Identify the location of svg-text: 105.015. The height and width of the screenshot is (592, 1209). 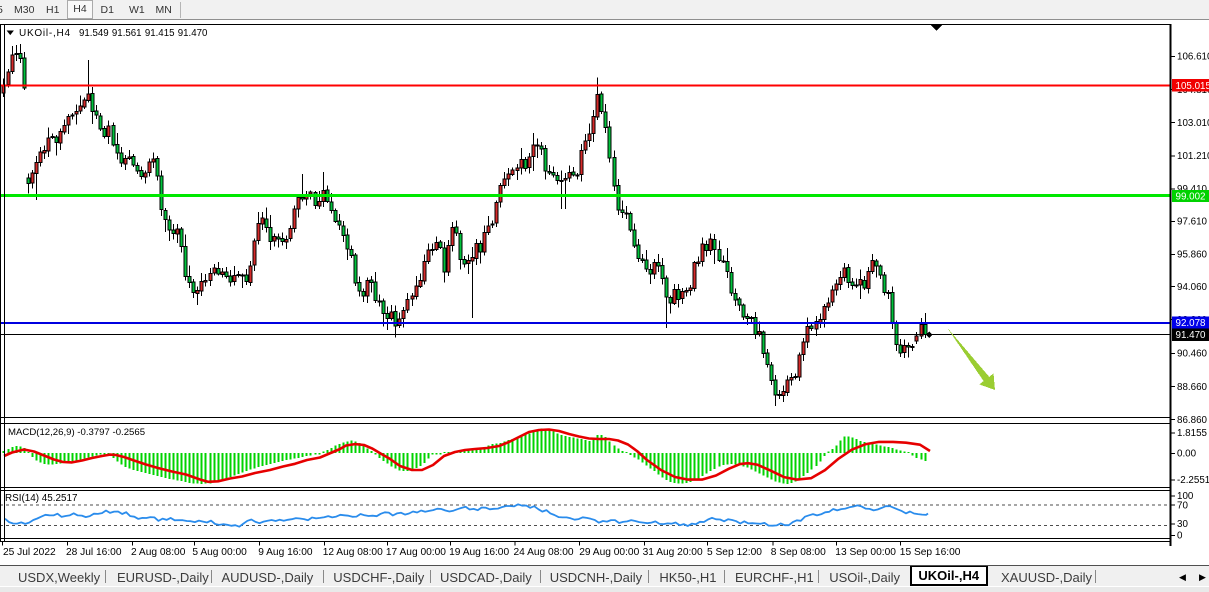
(1192, 86).